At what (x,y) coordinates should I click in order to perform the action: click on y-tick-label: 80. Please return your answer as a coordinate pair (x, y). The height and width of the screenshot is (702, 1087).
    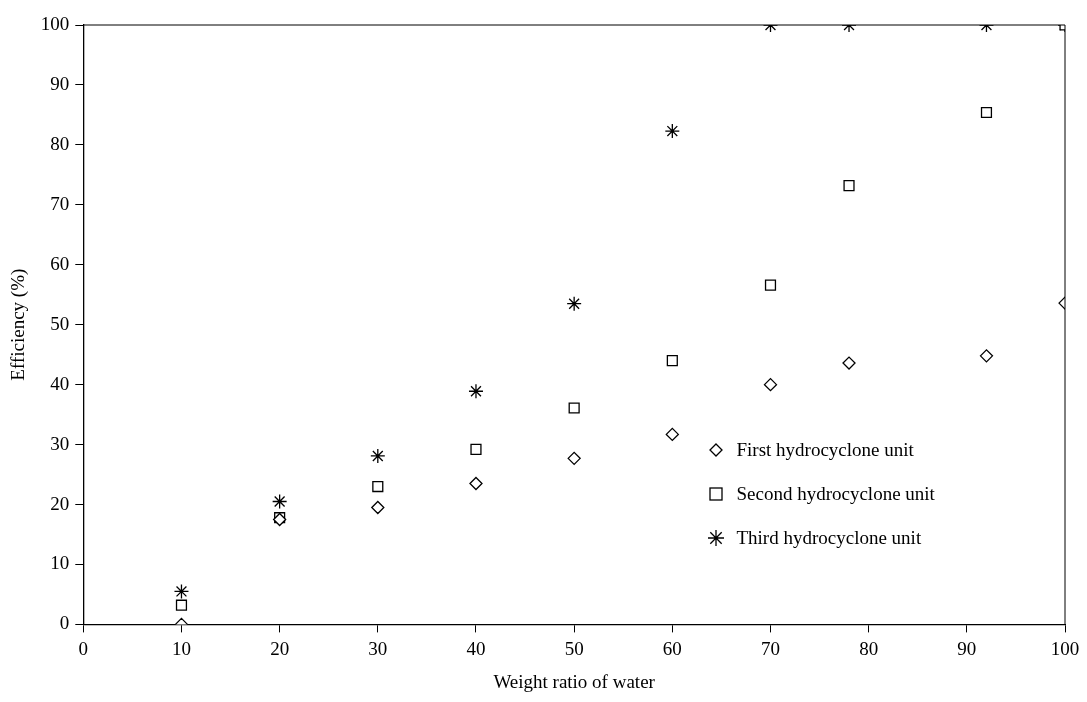
    Looking at the image, I should click on (60, 143).